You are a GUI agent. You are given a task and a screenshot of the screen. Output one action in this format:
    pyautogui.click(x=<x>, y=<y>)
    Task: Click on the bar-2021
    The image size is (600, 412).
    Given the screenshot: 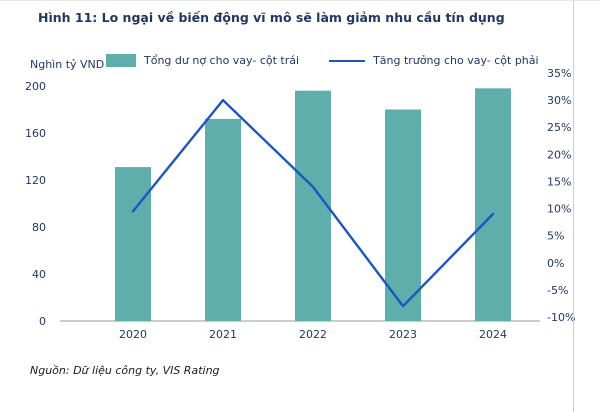 What is the action you would take?
    pyautogui.click(x=223, y=220)
    